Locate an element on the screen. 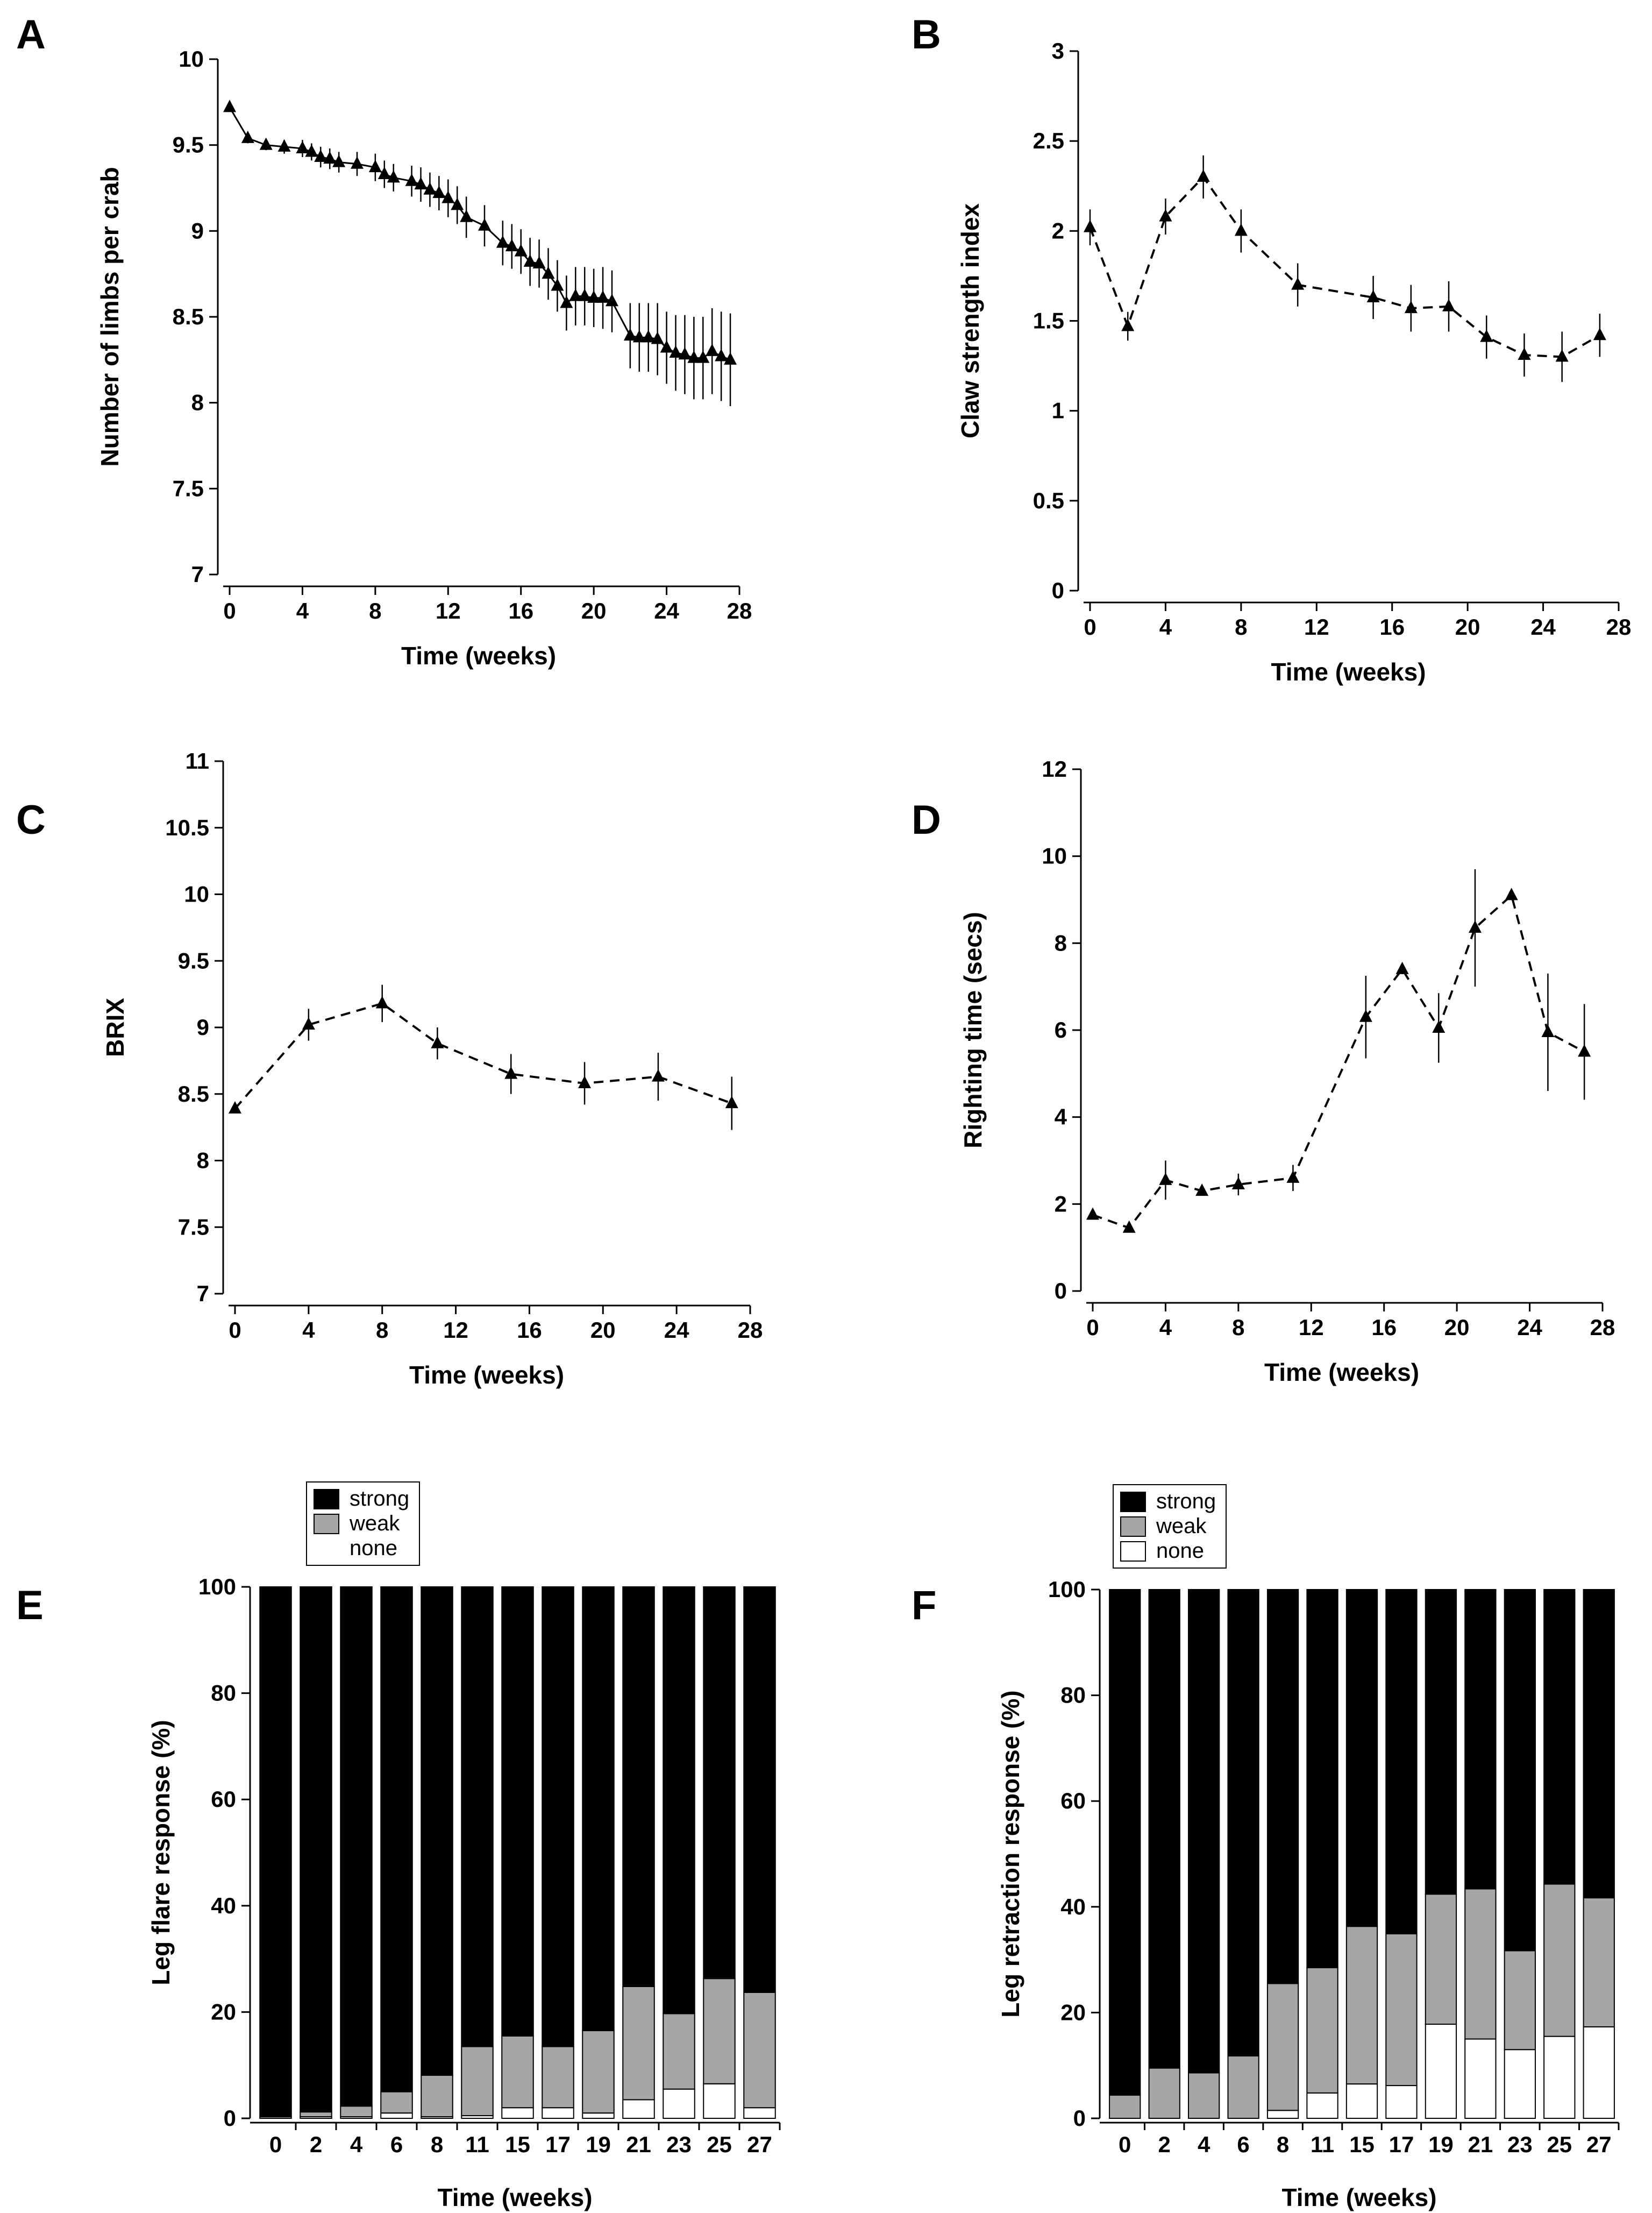  y-axis-title: Leg retraction response (%) is located at coordinates (1010, 1853).